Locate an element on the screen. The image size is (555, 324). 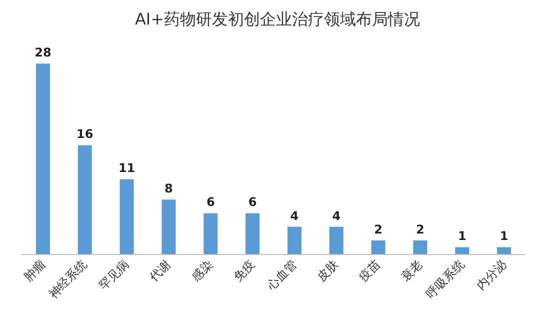
data-label: 11 is located at coordinates (127, 168).